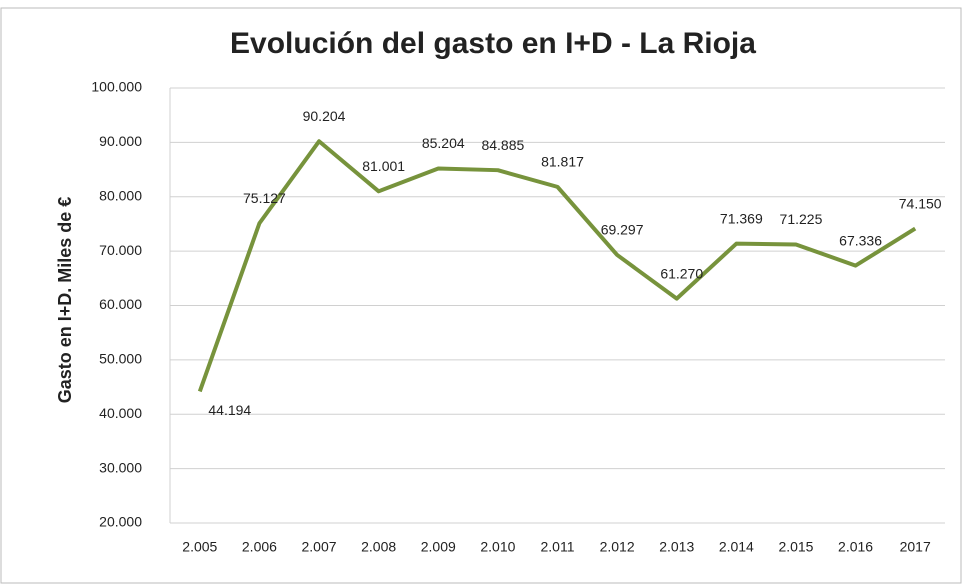 This screenshot has height=585, width=963. What do you see at coordinates (497, 547) in the screenshot?
I see `x-tick-label: 2.010` at bounding box center [497, 547].